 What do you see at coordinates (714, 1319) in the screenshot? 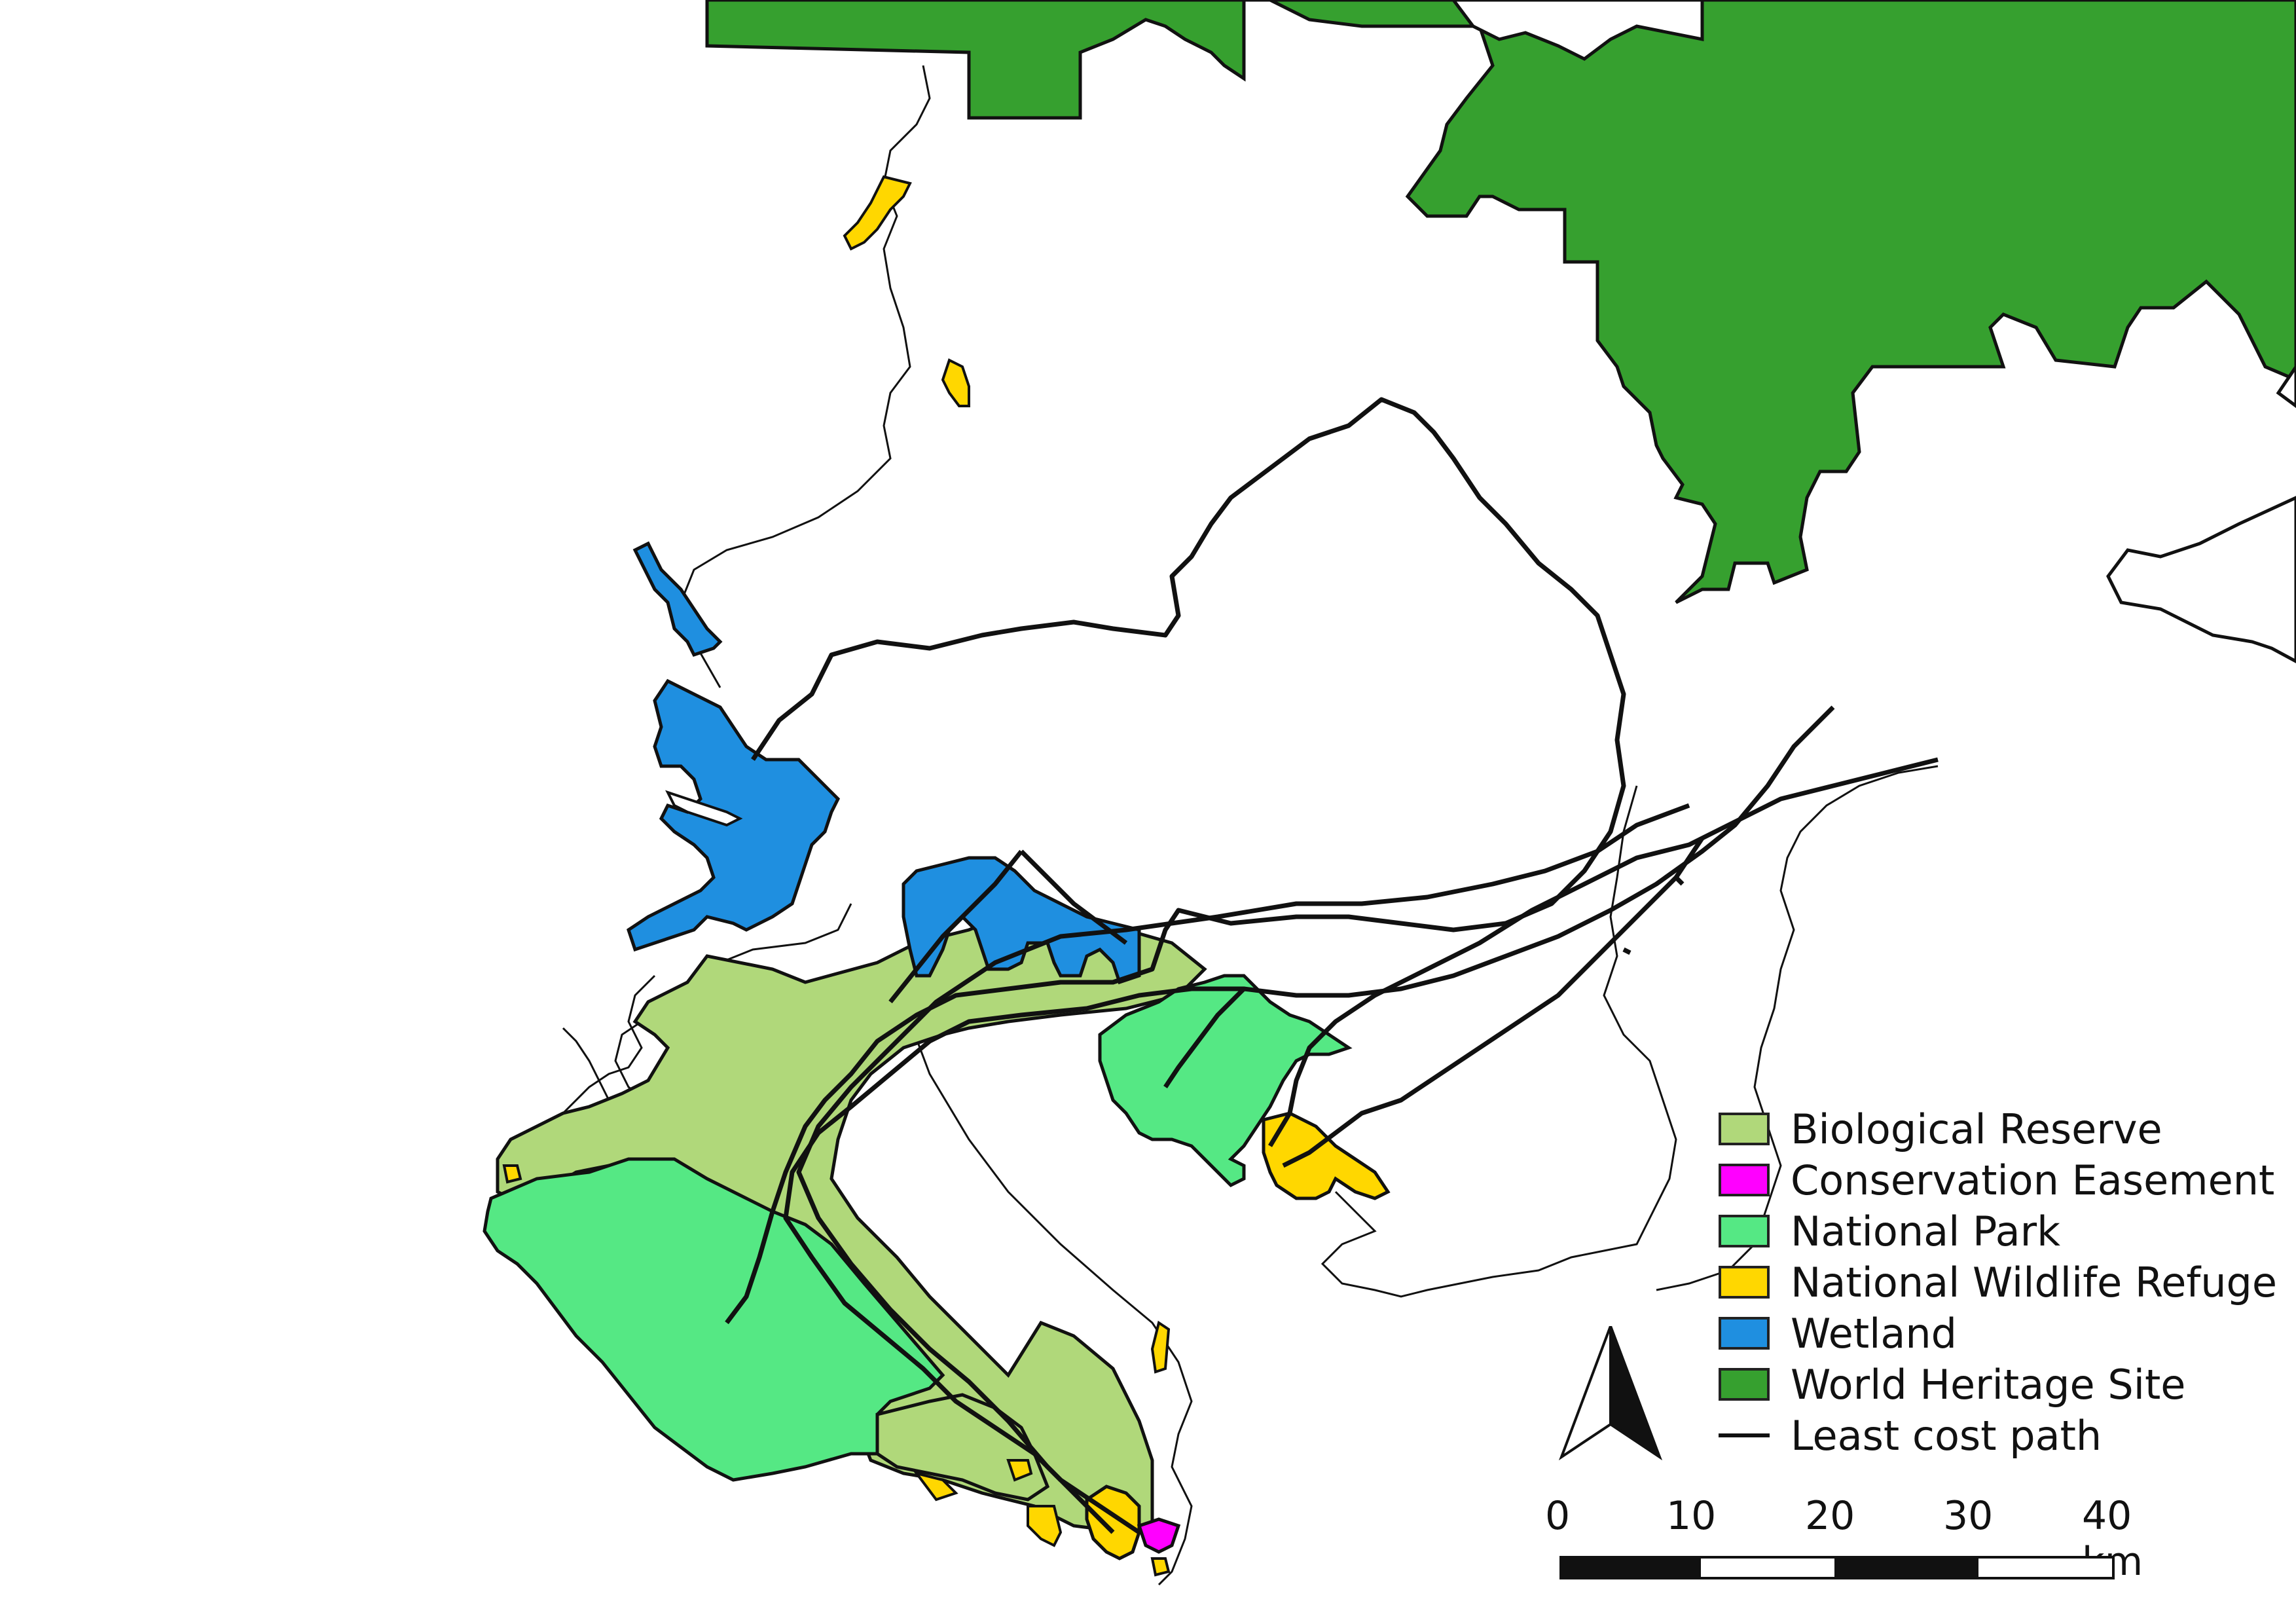
I see `national-park-south-area` at bounding box center [714, 1319].